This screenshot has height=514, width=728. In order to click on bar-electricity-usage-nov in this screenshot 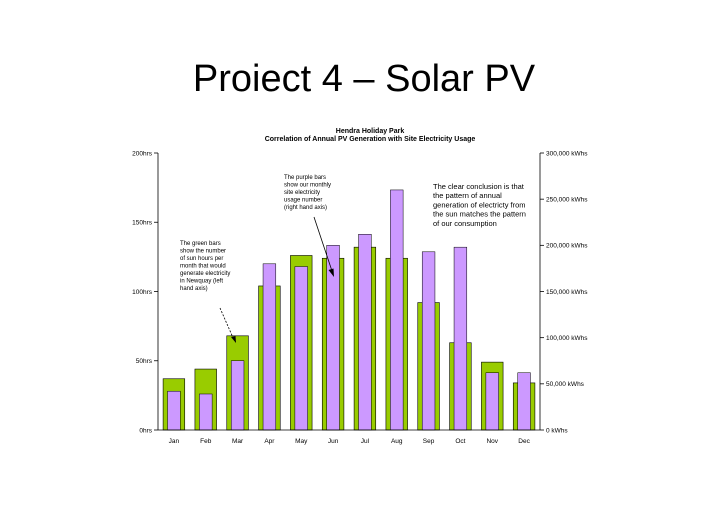, I will do `click(492, 401)`.